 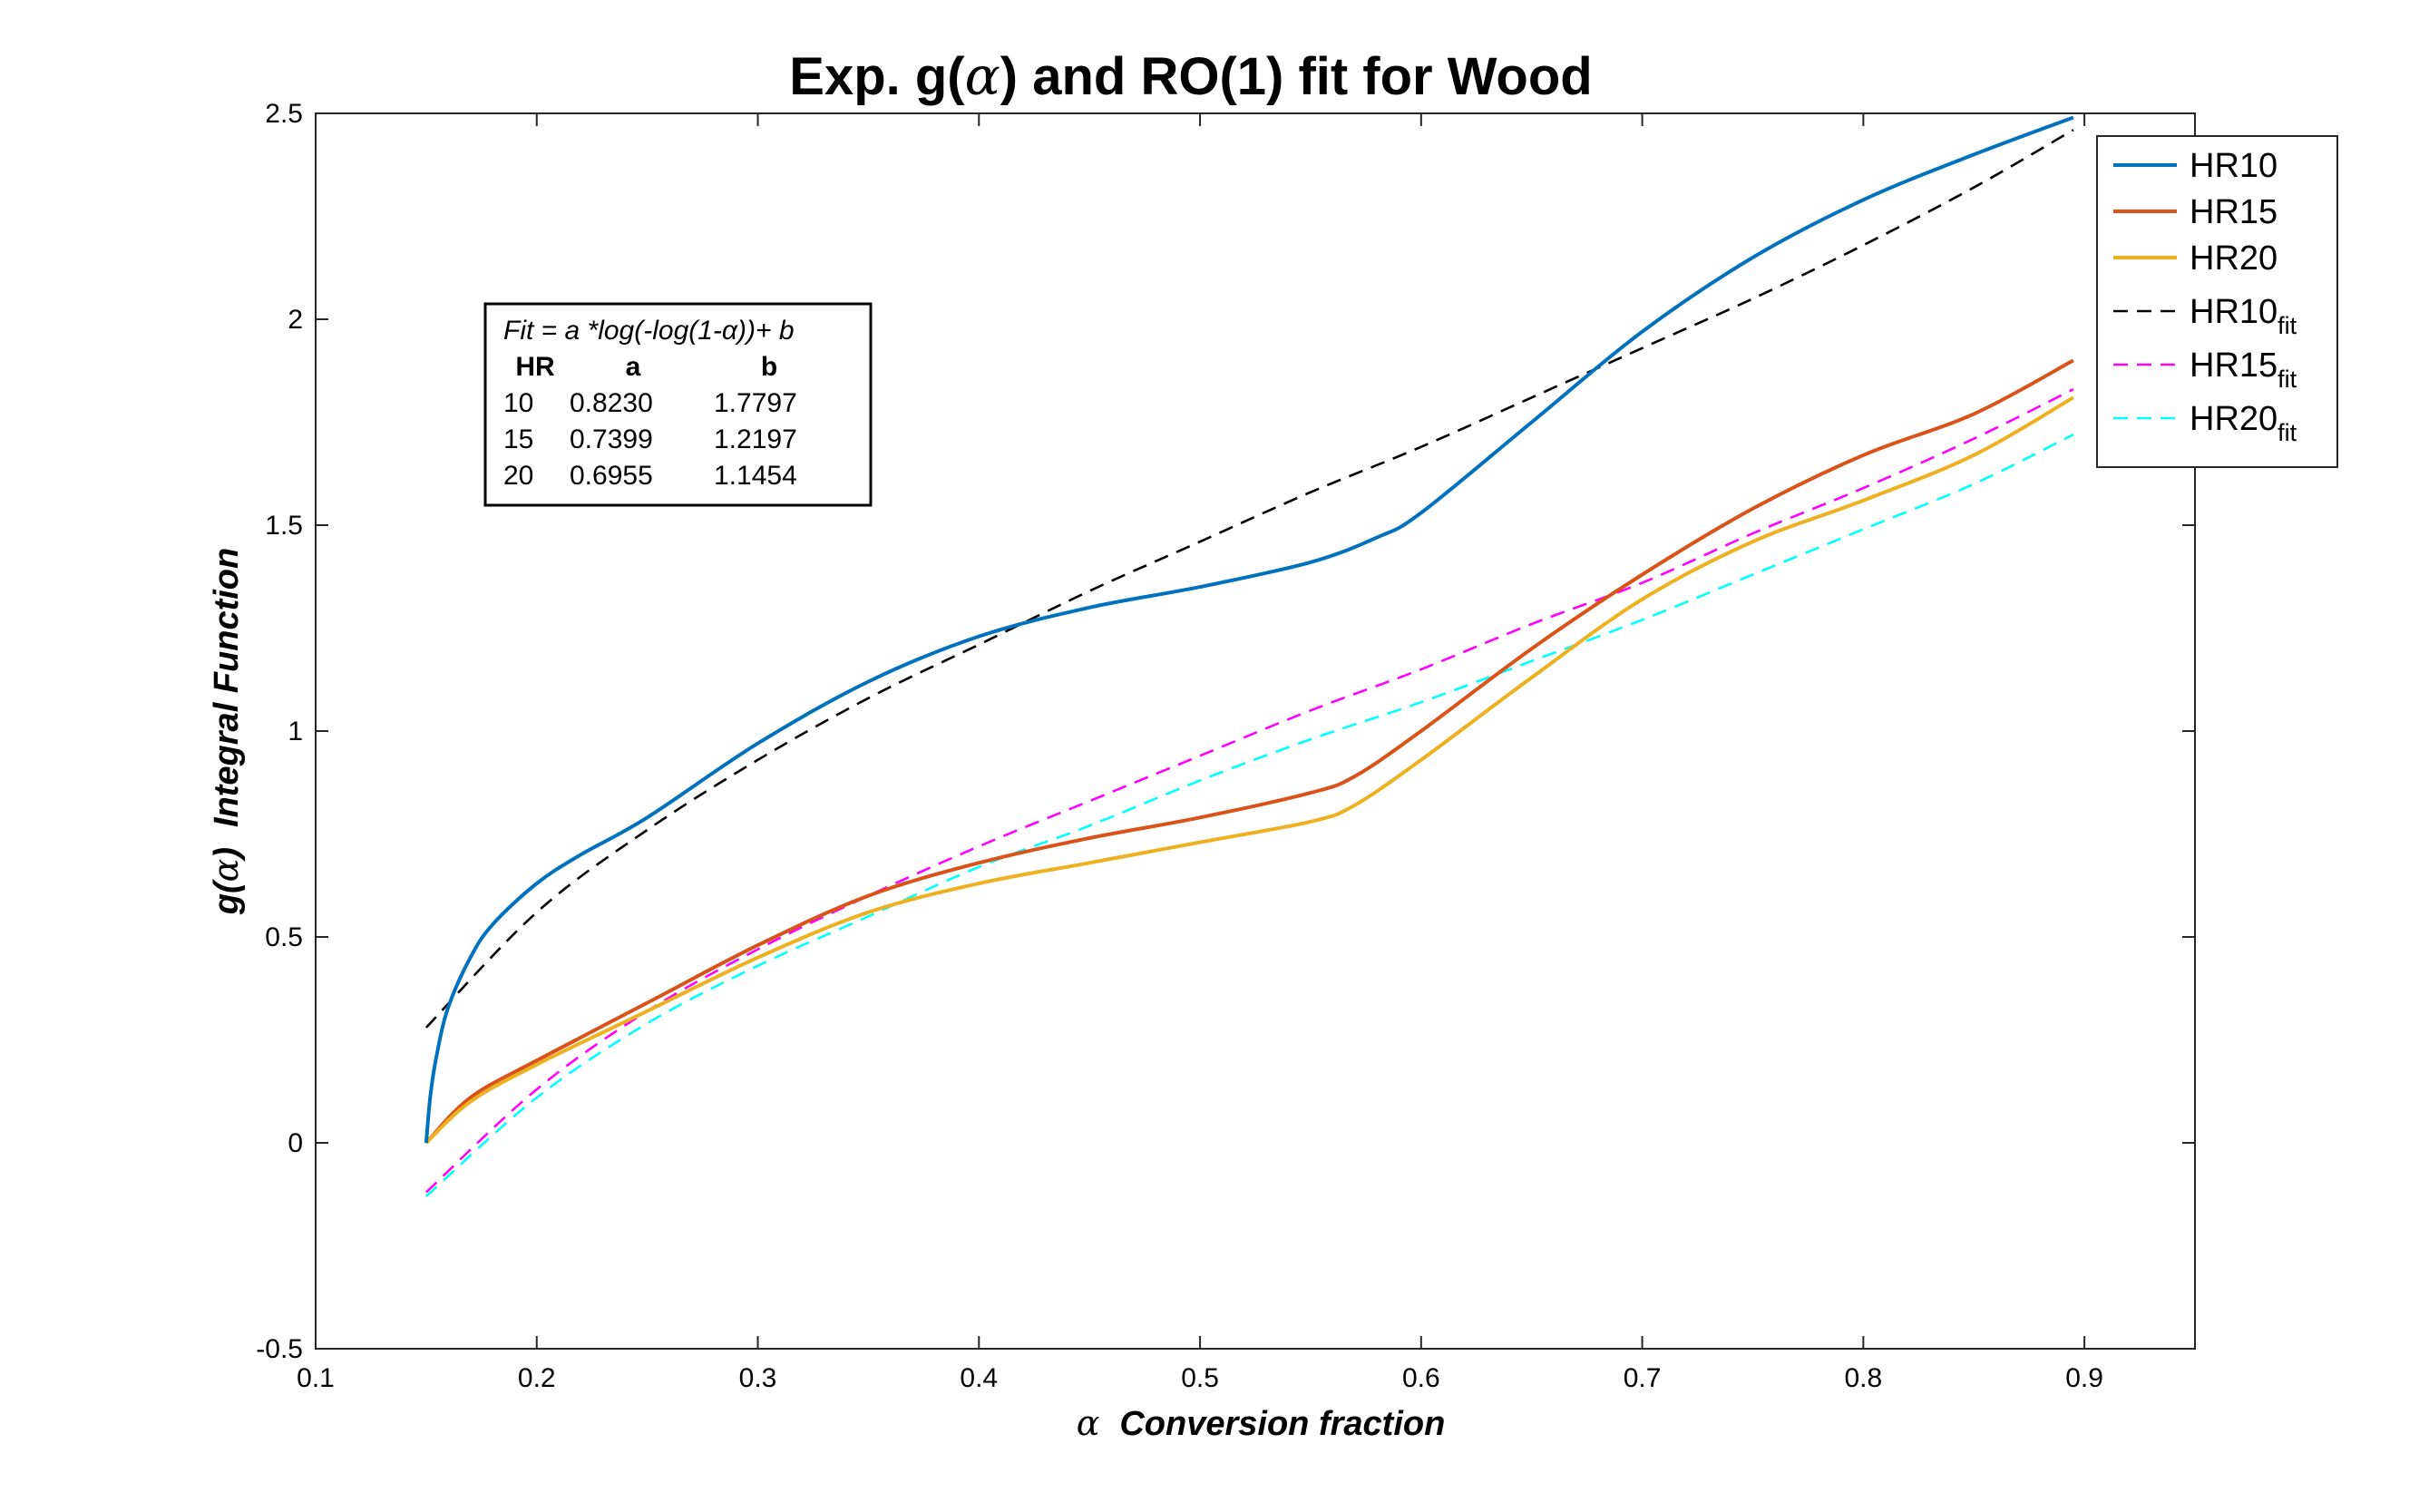 What do you see at coordinates (756, 403) in the screenshot?
I see `annotation-row-b: 1.7797` at bounding box center [756, 403].